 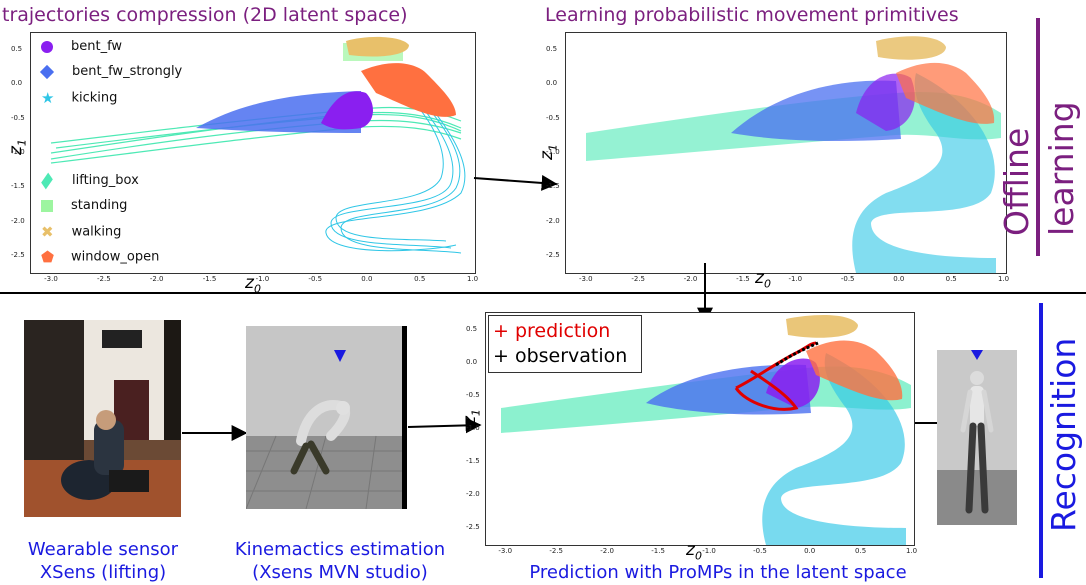 What do you see at coordinates (103, 549) in the screenshot?
I see `sensor-caption-line1: Wearable sensor` at bounding box center [103, 549].